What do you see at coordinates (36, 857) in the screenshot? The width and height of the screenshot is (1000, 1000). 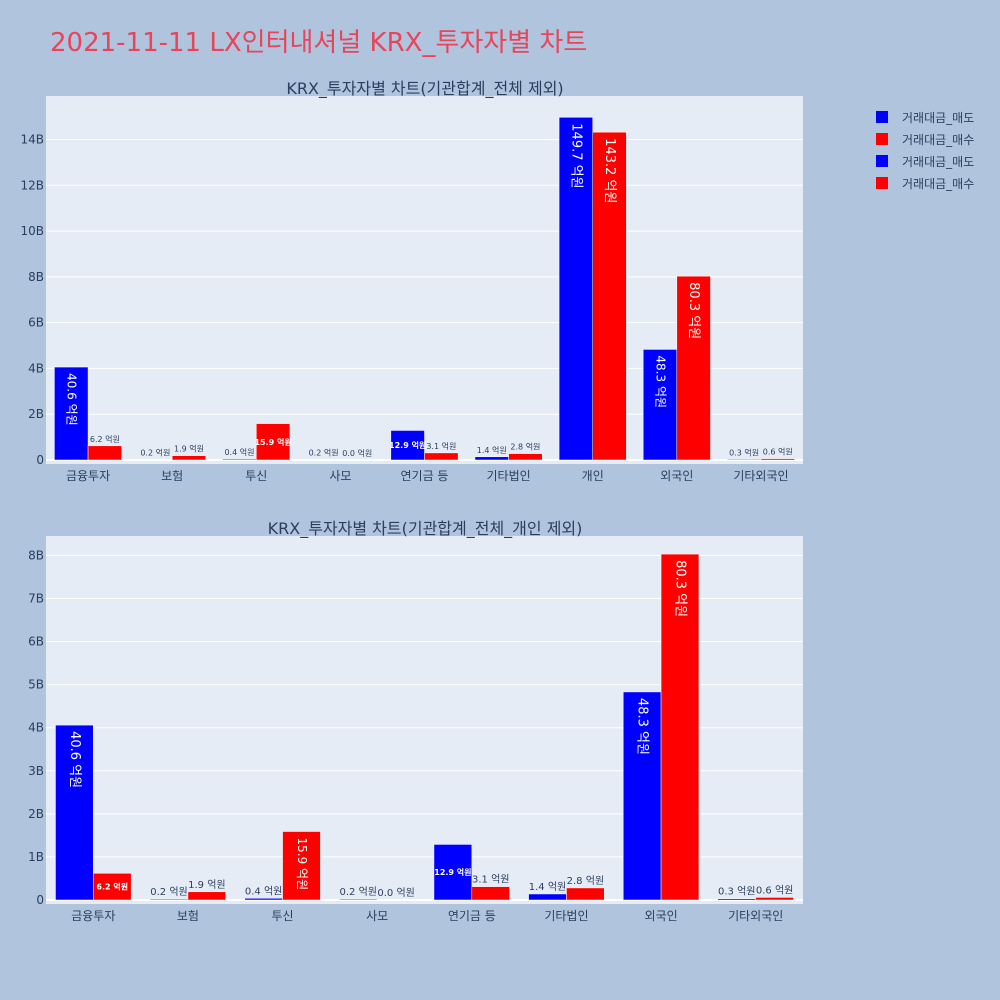 I see `y-tick-label: 1B` at bounding box center [36, 857].